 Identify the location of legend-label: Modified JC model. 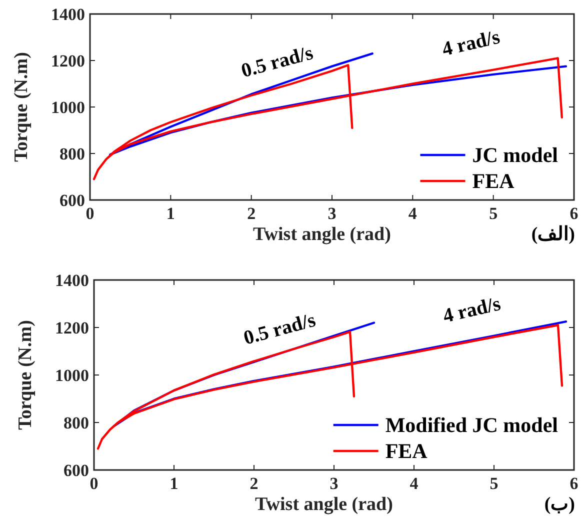
(471, 425).